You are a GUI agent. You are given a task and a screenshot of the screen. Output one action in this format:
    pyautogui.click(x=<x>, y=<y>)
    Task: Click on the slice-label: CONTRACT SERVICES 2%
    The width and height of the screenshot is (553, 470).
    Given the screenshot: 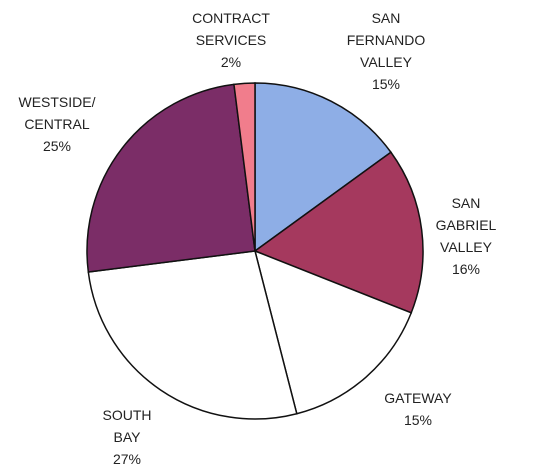 What is the action you would take?
    pyautogui.click(x=231, y=40)
    